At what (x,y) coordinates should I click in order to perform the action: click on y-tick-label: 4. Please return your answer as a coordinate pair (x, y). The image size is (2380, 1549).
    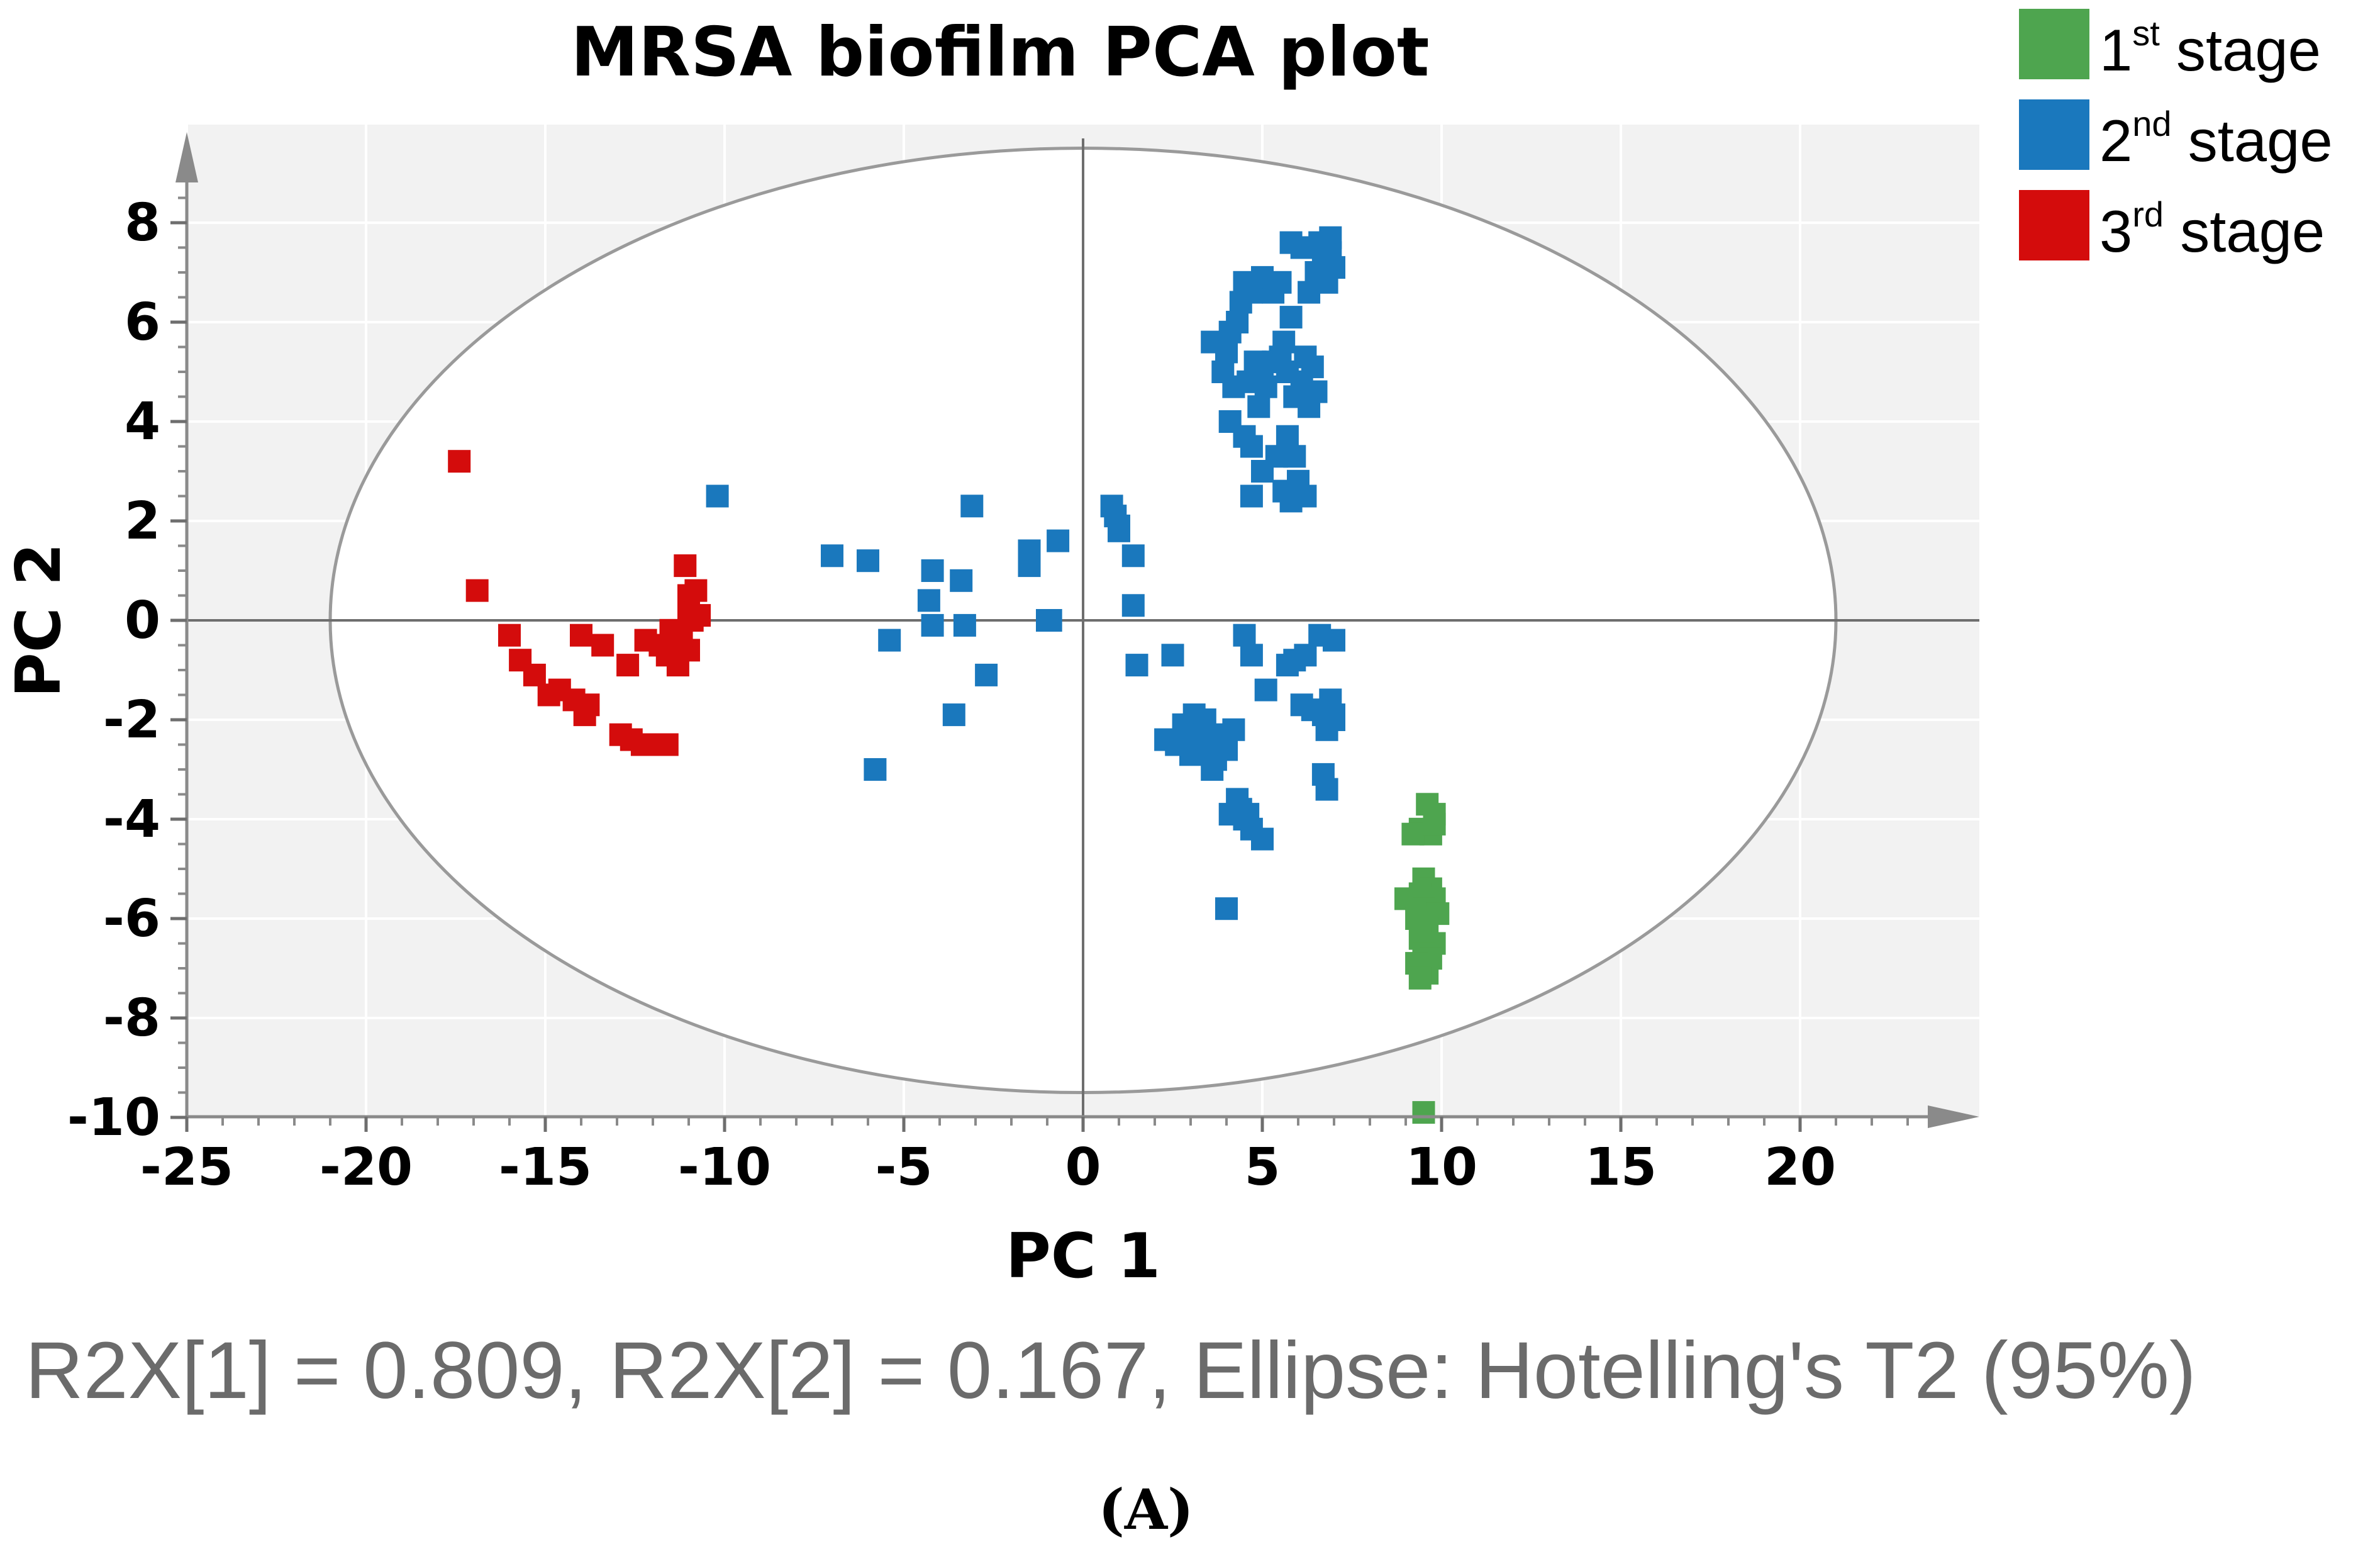
    Looking at the image, I should click on (142, 422).